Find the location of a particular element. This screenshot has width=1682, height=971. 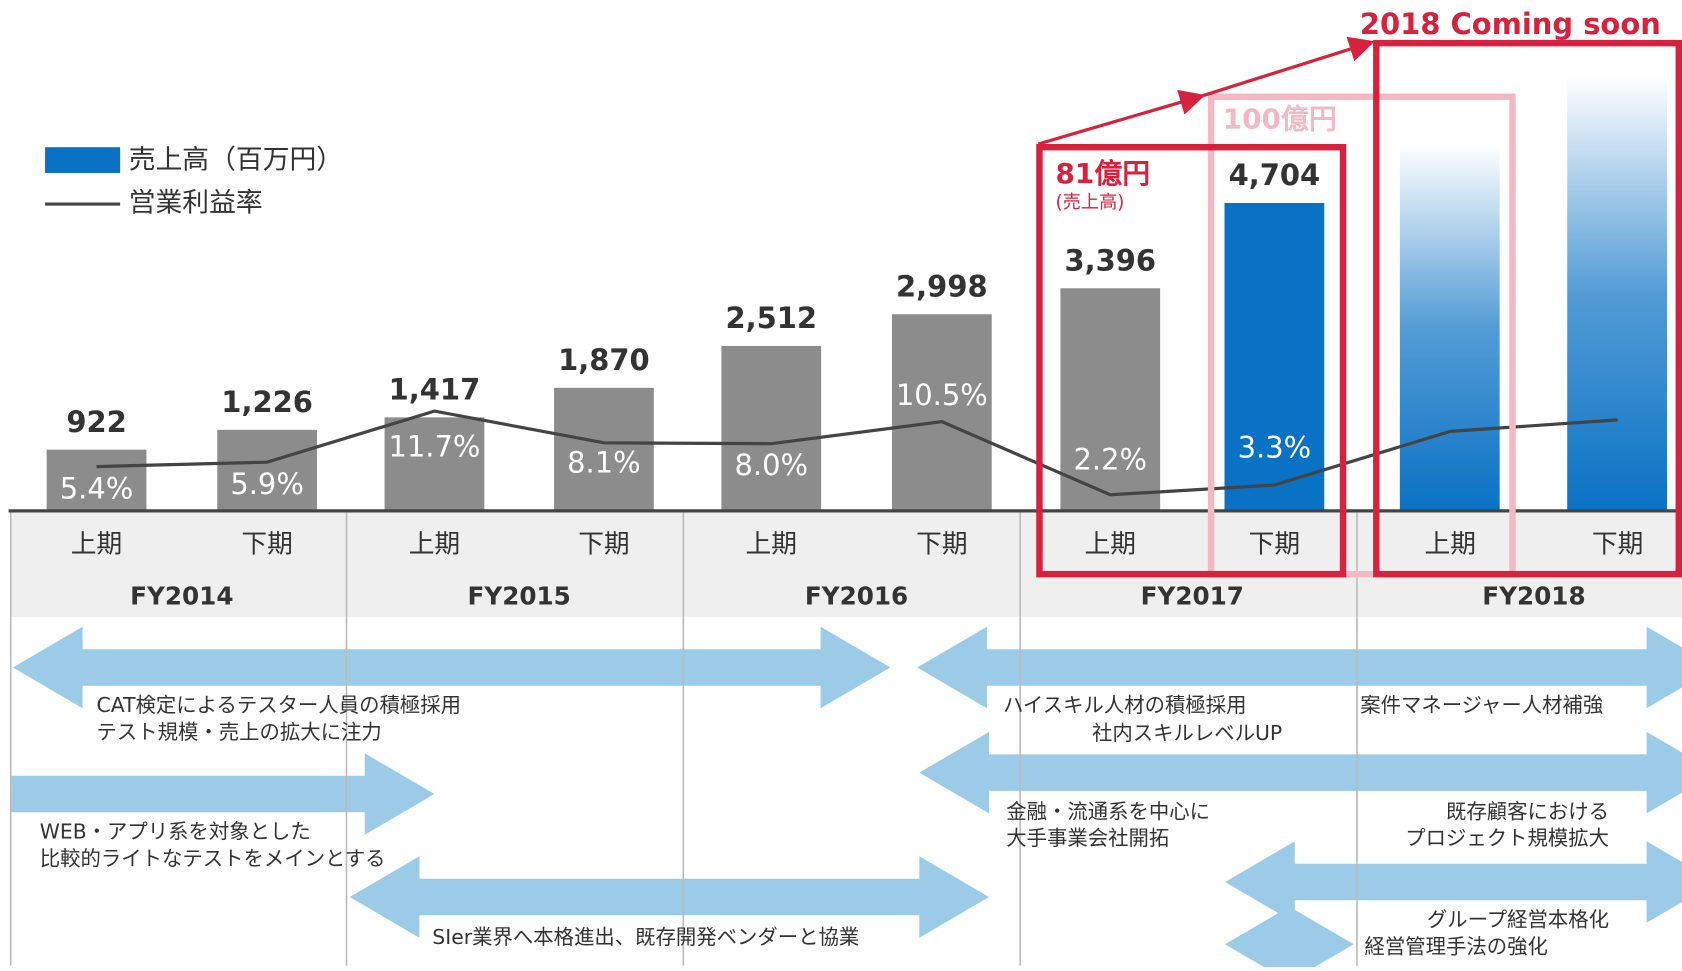

initiative-text: 経営管理手法の強化 is located at coordinates (1455, 946).